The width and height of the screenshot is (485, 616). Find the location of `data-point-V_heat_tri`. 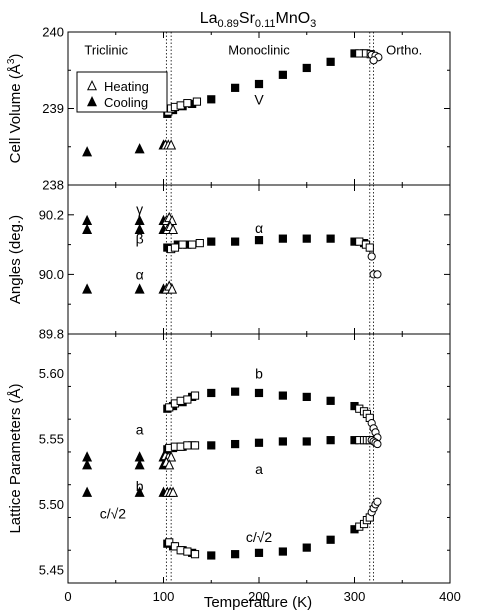

data-point-V_heat_tri is located at coordinates (171, 144).